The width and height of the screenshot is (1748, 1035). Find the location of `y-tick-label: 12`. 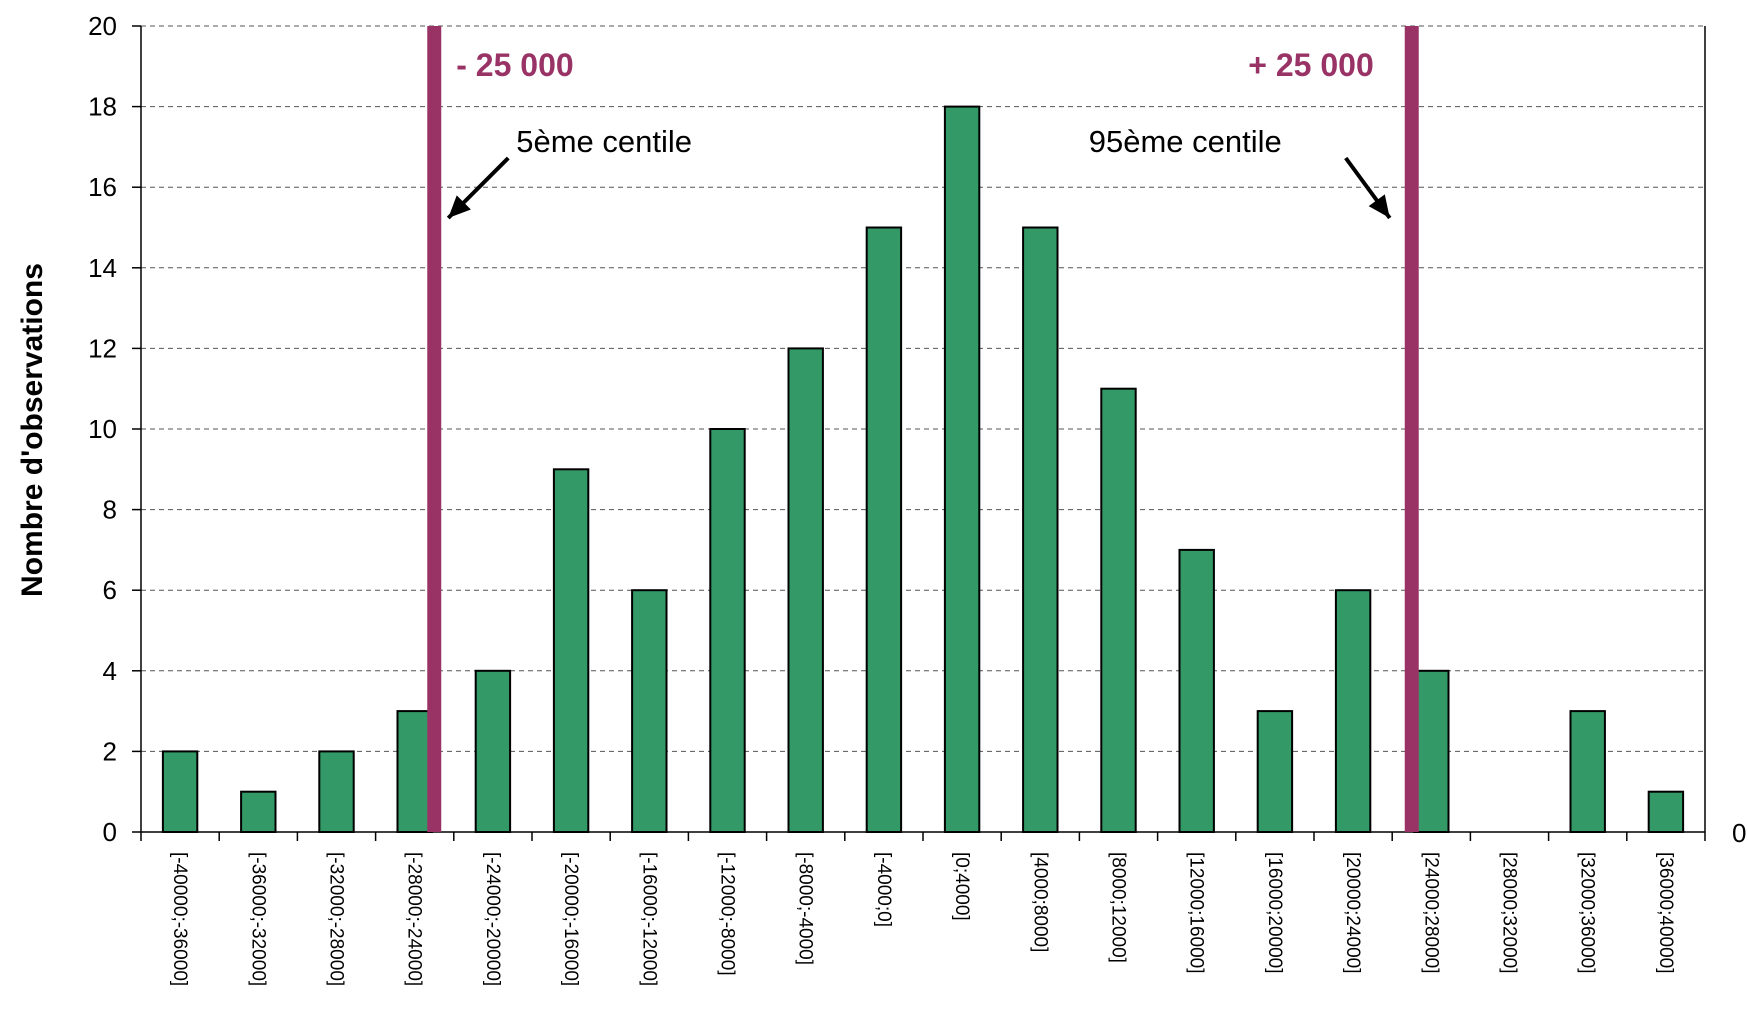

y-tick-label: 12 is located at coordinates (102, 348).